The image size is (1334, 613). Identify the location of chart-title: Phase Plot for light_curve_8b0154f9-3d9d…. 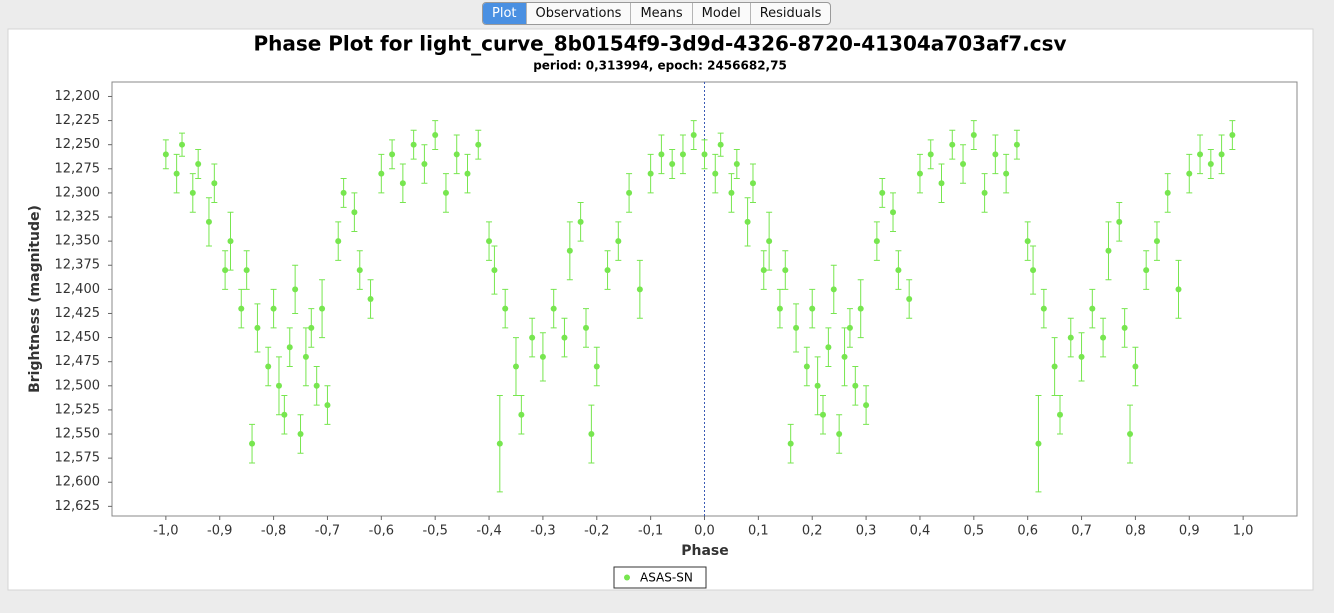
(659, 44).